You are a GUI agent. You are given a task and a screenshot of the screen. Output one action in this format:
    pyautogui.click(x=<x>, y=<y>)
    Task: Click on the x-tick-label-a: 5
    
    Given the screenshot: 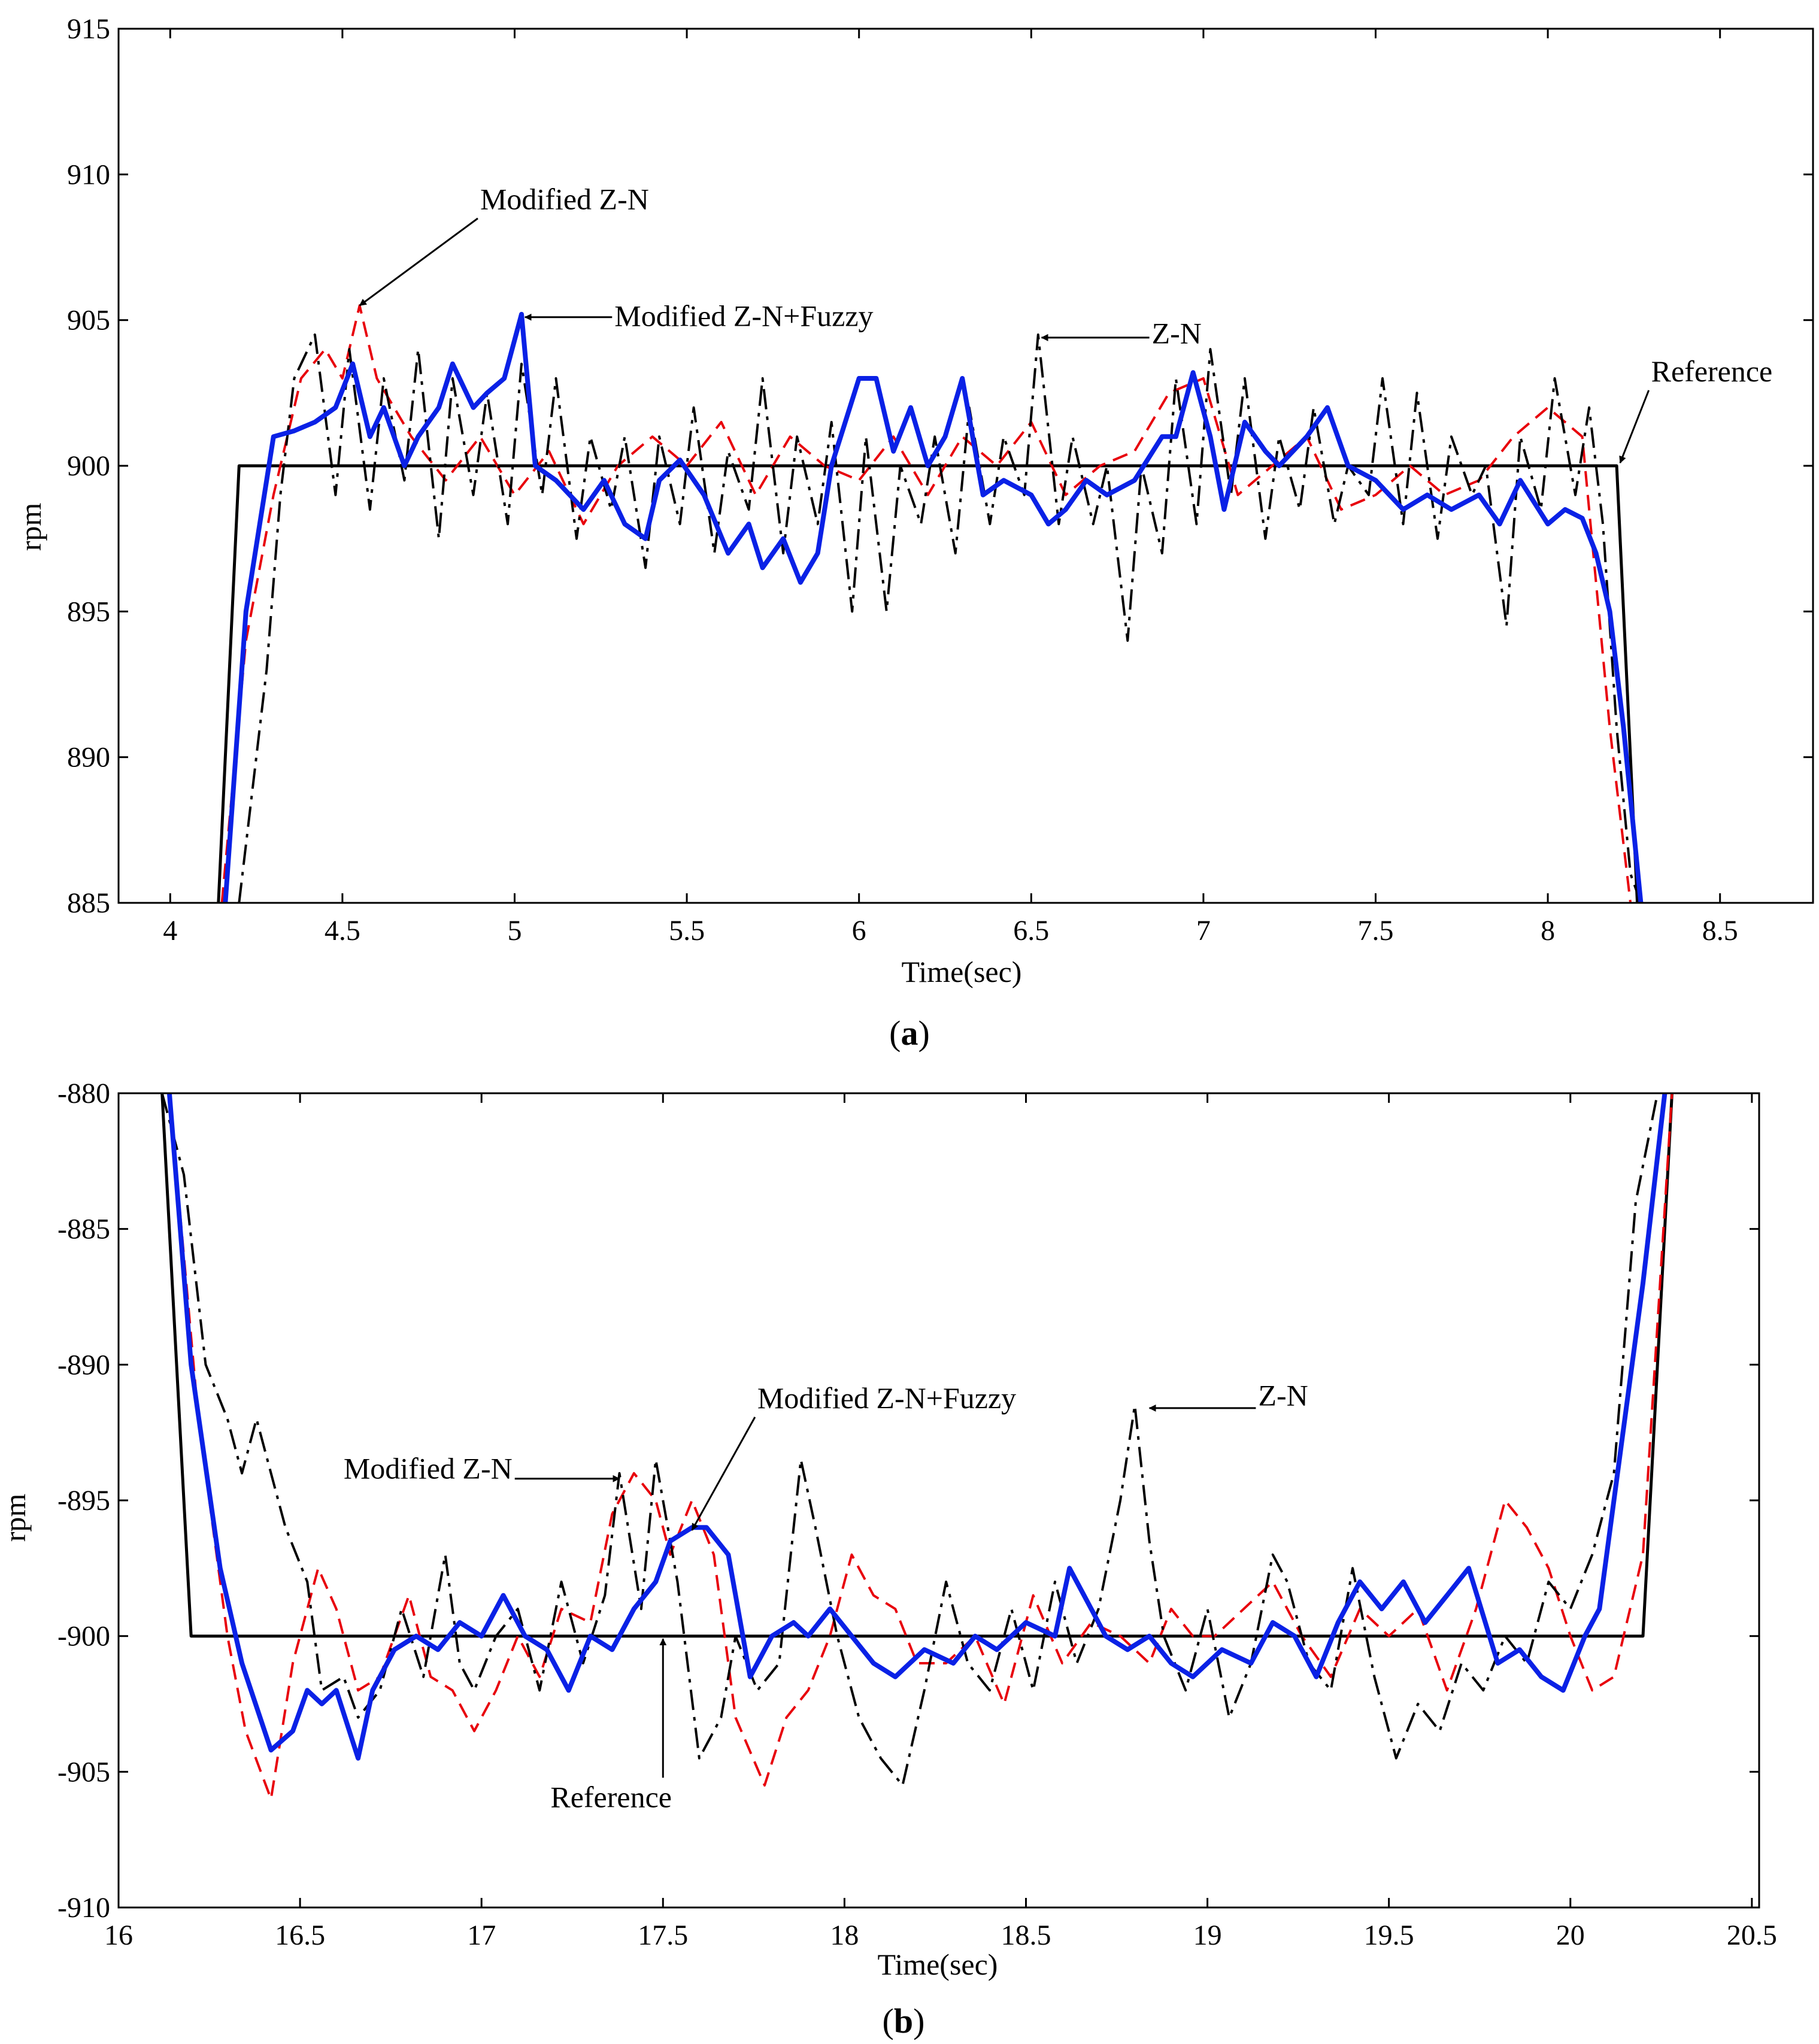 What is the action you would take?
    pyautogui.click(x=515, y=931)
    